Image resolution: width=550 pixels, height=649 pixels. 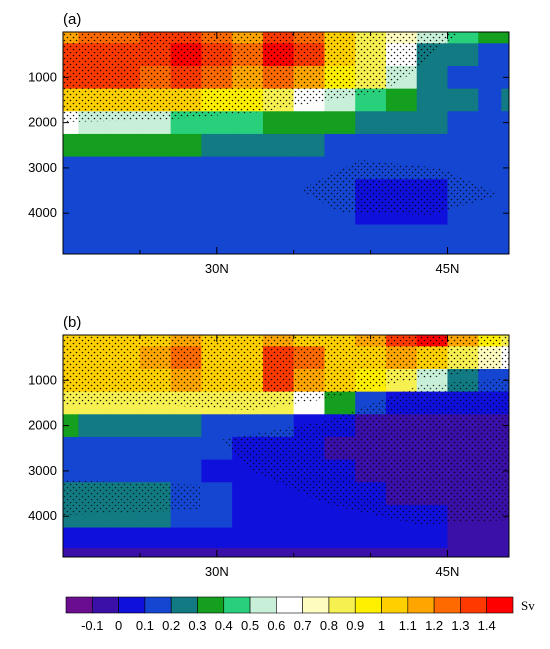 I want to click on panel-a-y-tick-label: 4000, so click(x=42, y=212).